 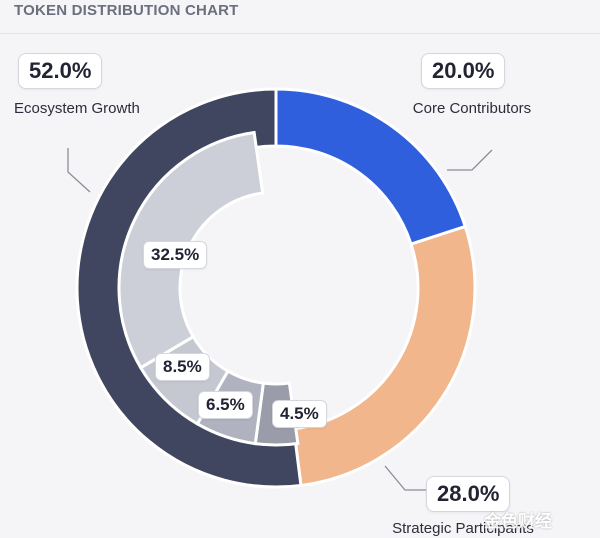 What do you see at coordinates (300, 33) in the screenshot?
I see `title-divider` at bounding box center [300, 33].